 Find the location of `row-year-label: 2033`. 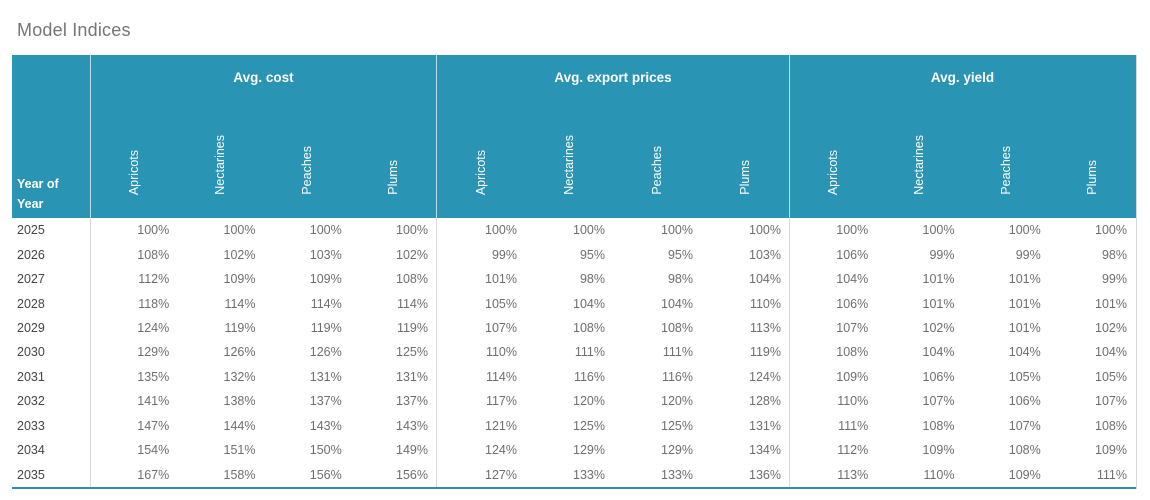

row-year-label: 2033 is located at coordinates (51, 425).